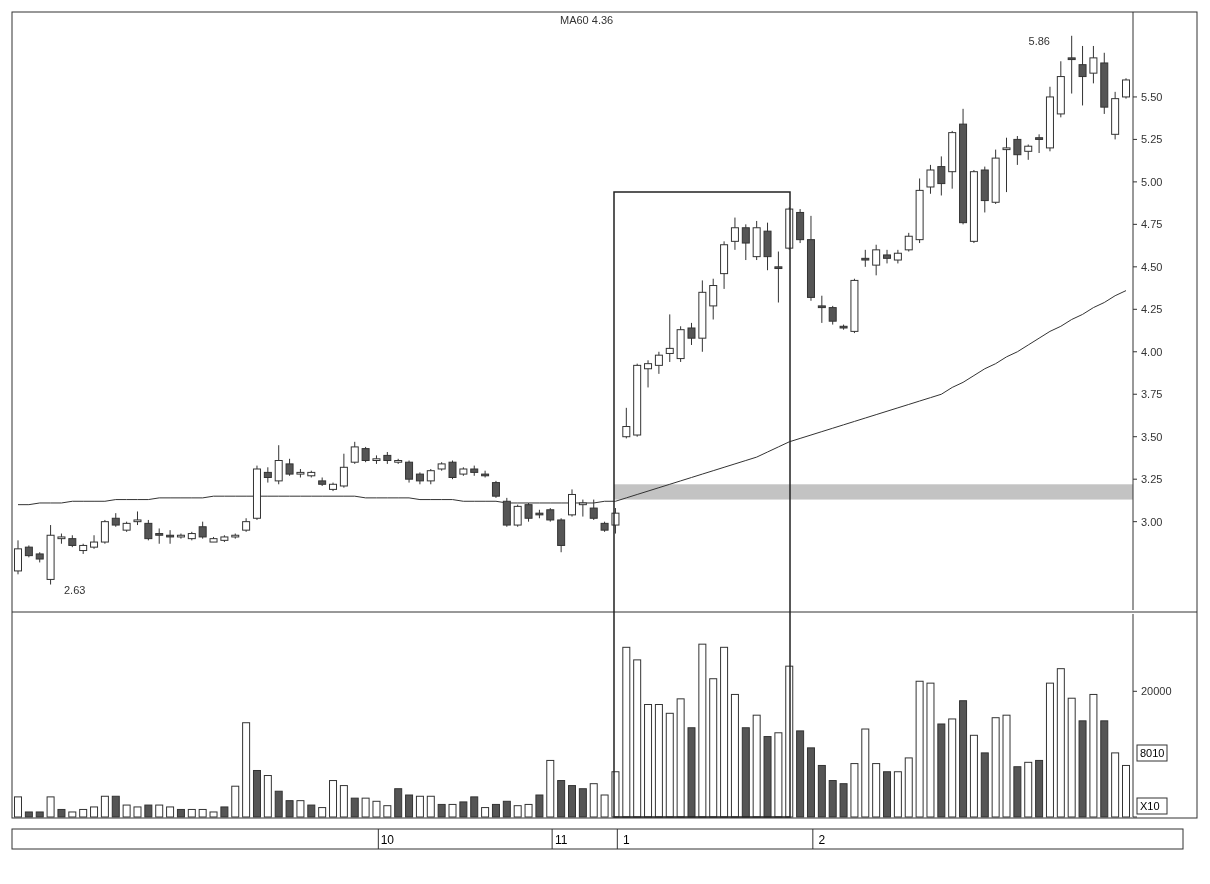 The height and width of the screenshot is (884, 1210). What do you see at coordinates (1152, 394) in the screenshot?
I see `y-tick-label: 3.75` at bounding box center [1152, 394].